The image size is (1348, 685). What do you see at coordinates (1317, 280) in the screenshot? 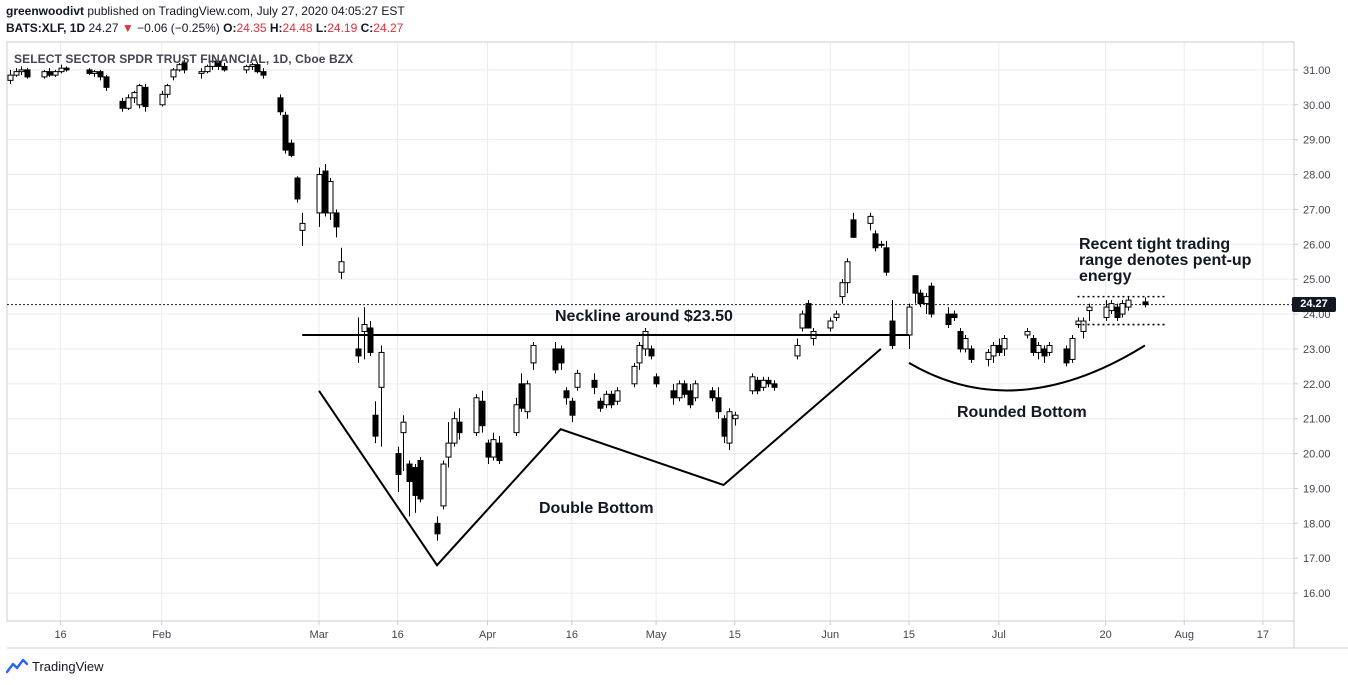
I see `price-tick-label: 25.00` at bounding box center [1317, 280].